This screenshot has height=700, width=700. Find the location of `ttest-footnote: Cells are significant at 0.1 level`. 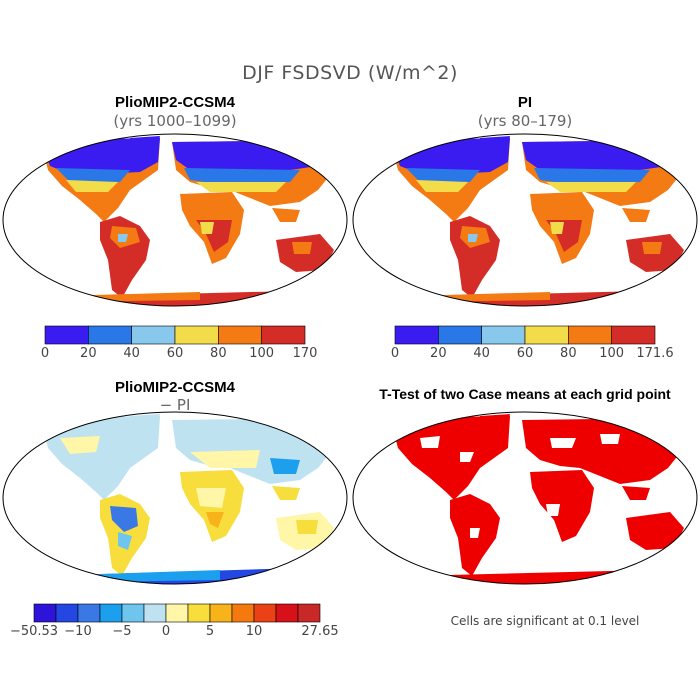

ttest-footnote: Cells are significant at 0.1 level is located at coordinates (545, 621).